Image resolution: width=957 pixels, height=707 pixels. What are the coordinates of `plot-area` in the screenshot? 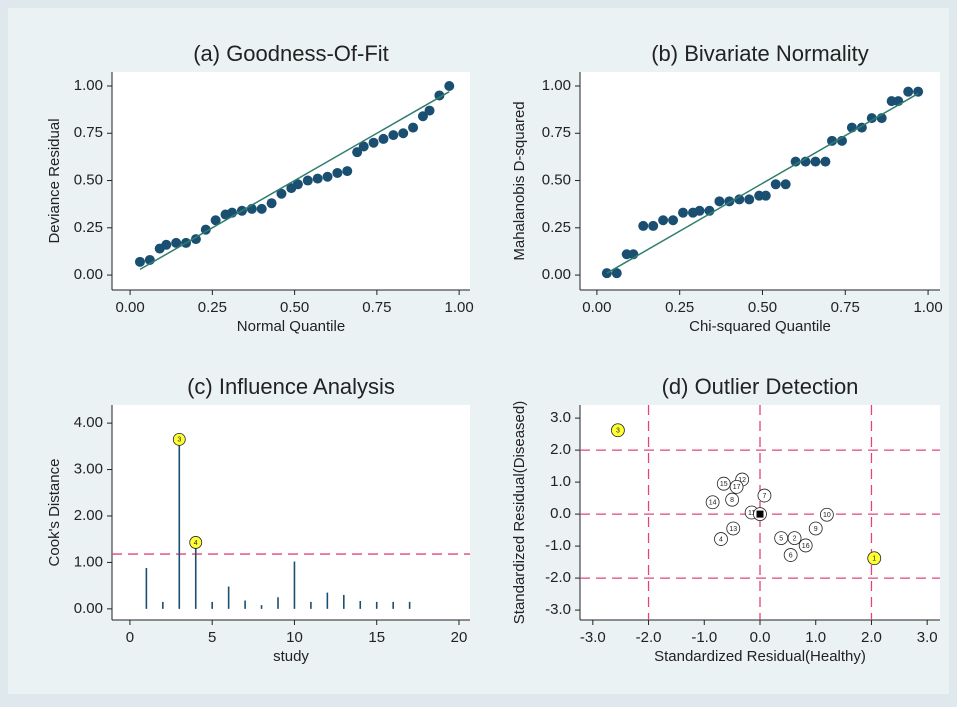 It's located at (291, 512).